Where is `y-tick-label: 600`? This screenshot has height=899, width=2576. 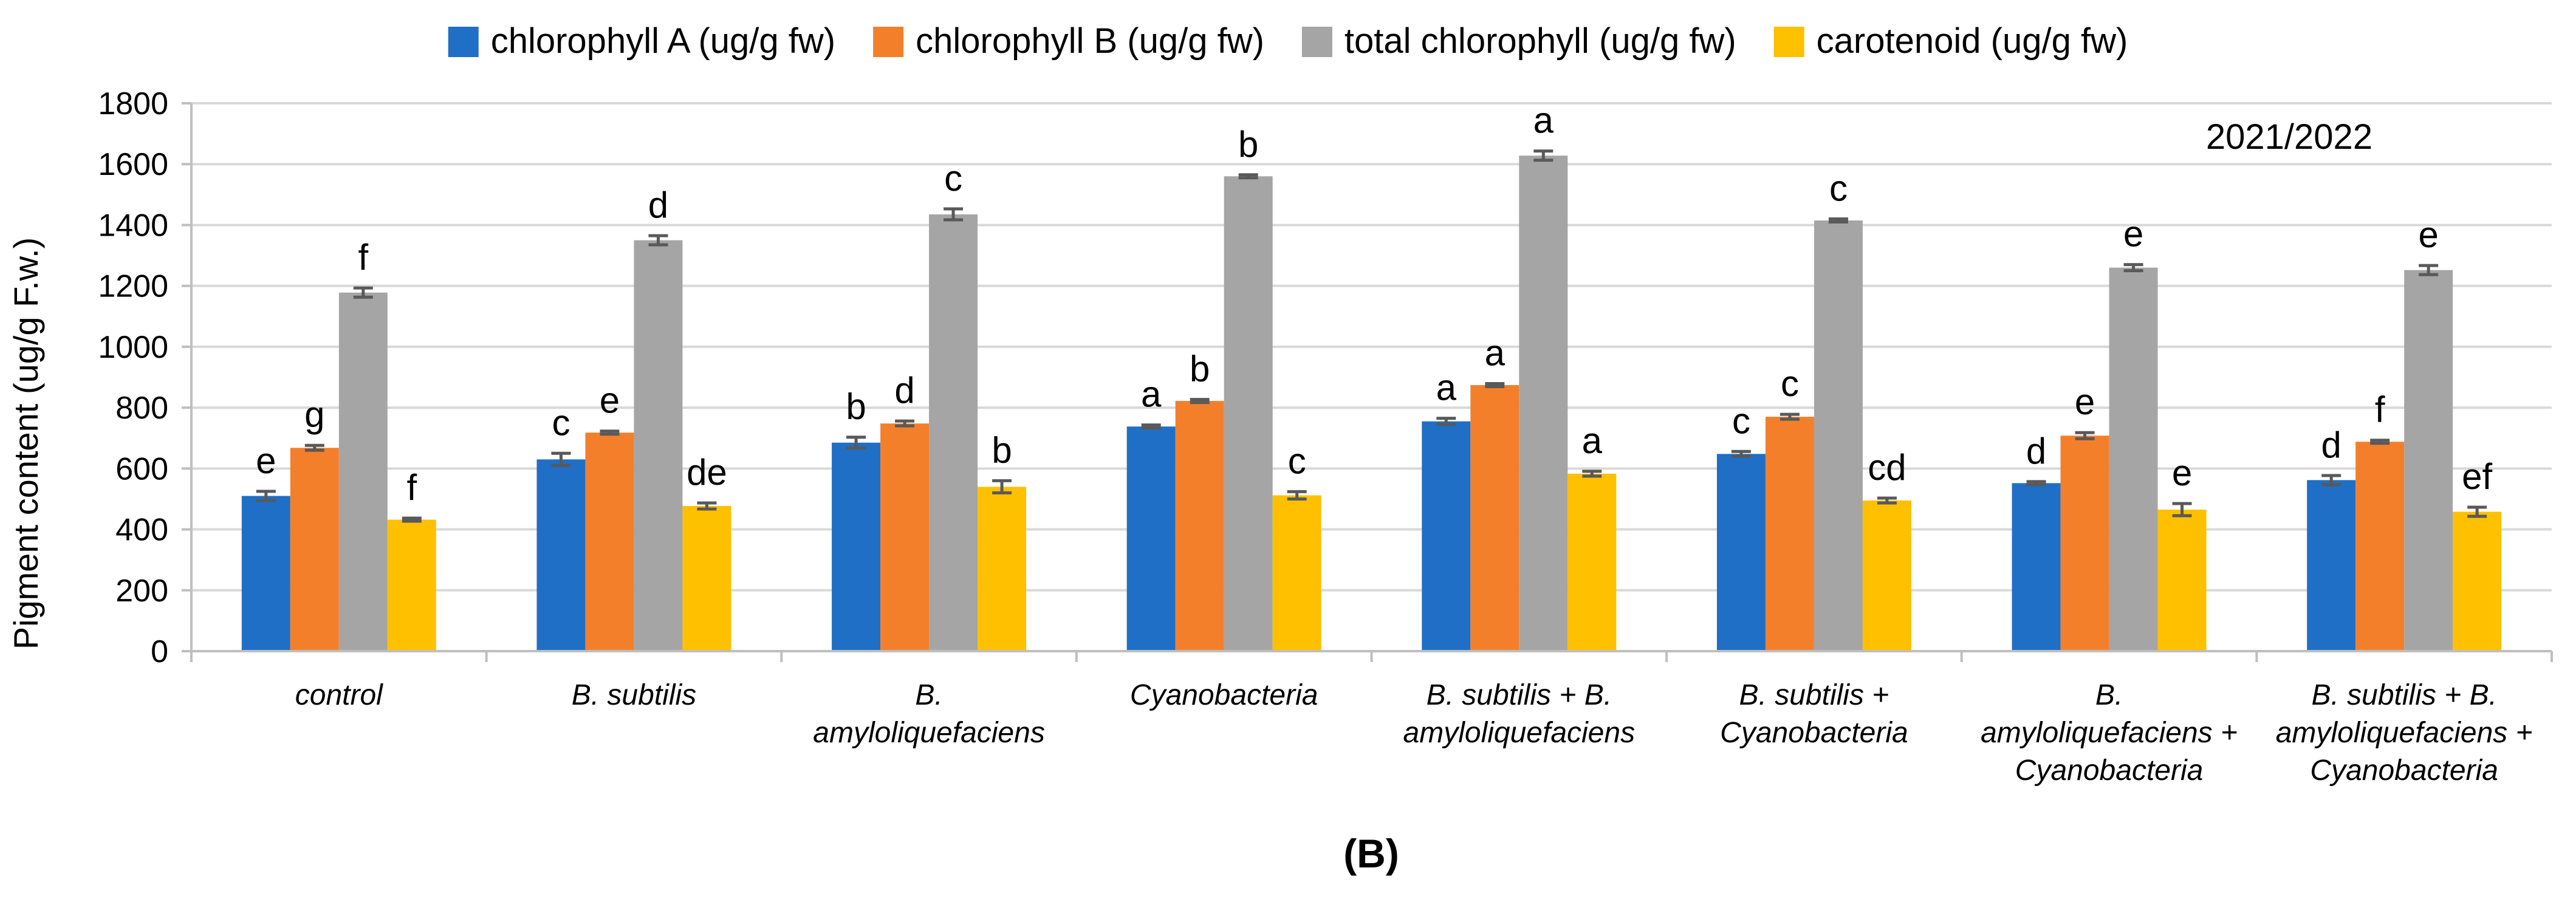
y-tick-label: 600 is located at coordinates (141, 469).